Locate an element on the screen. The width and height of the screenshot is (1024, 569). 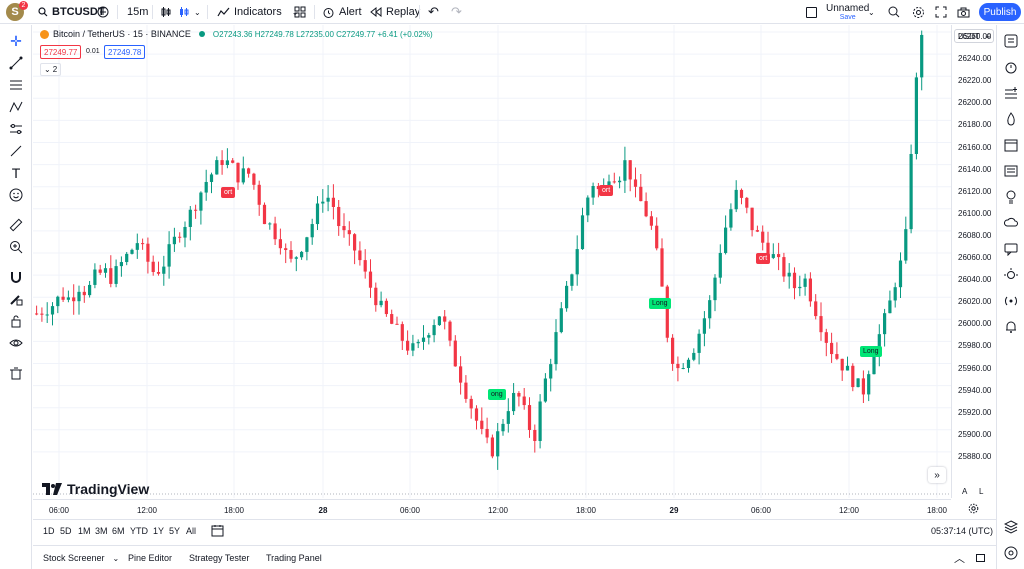
prediction-icon is located at coordinates (16, 129).